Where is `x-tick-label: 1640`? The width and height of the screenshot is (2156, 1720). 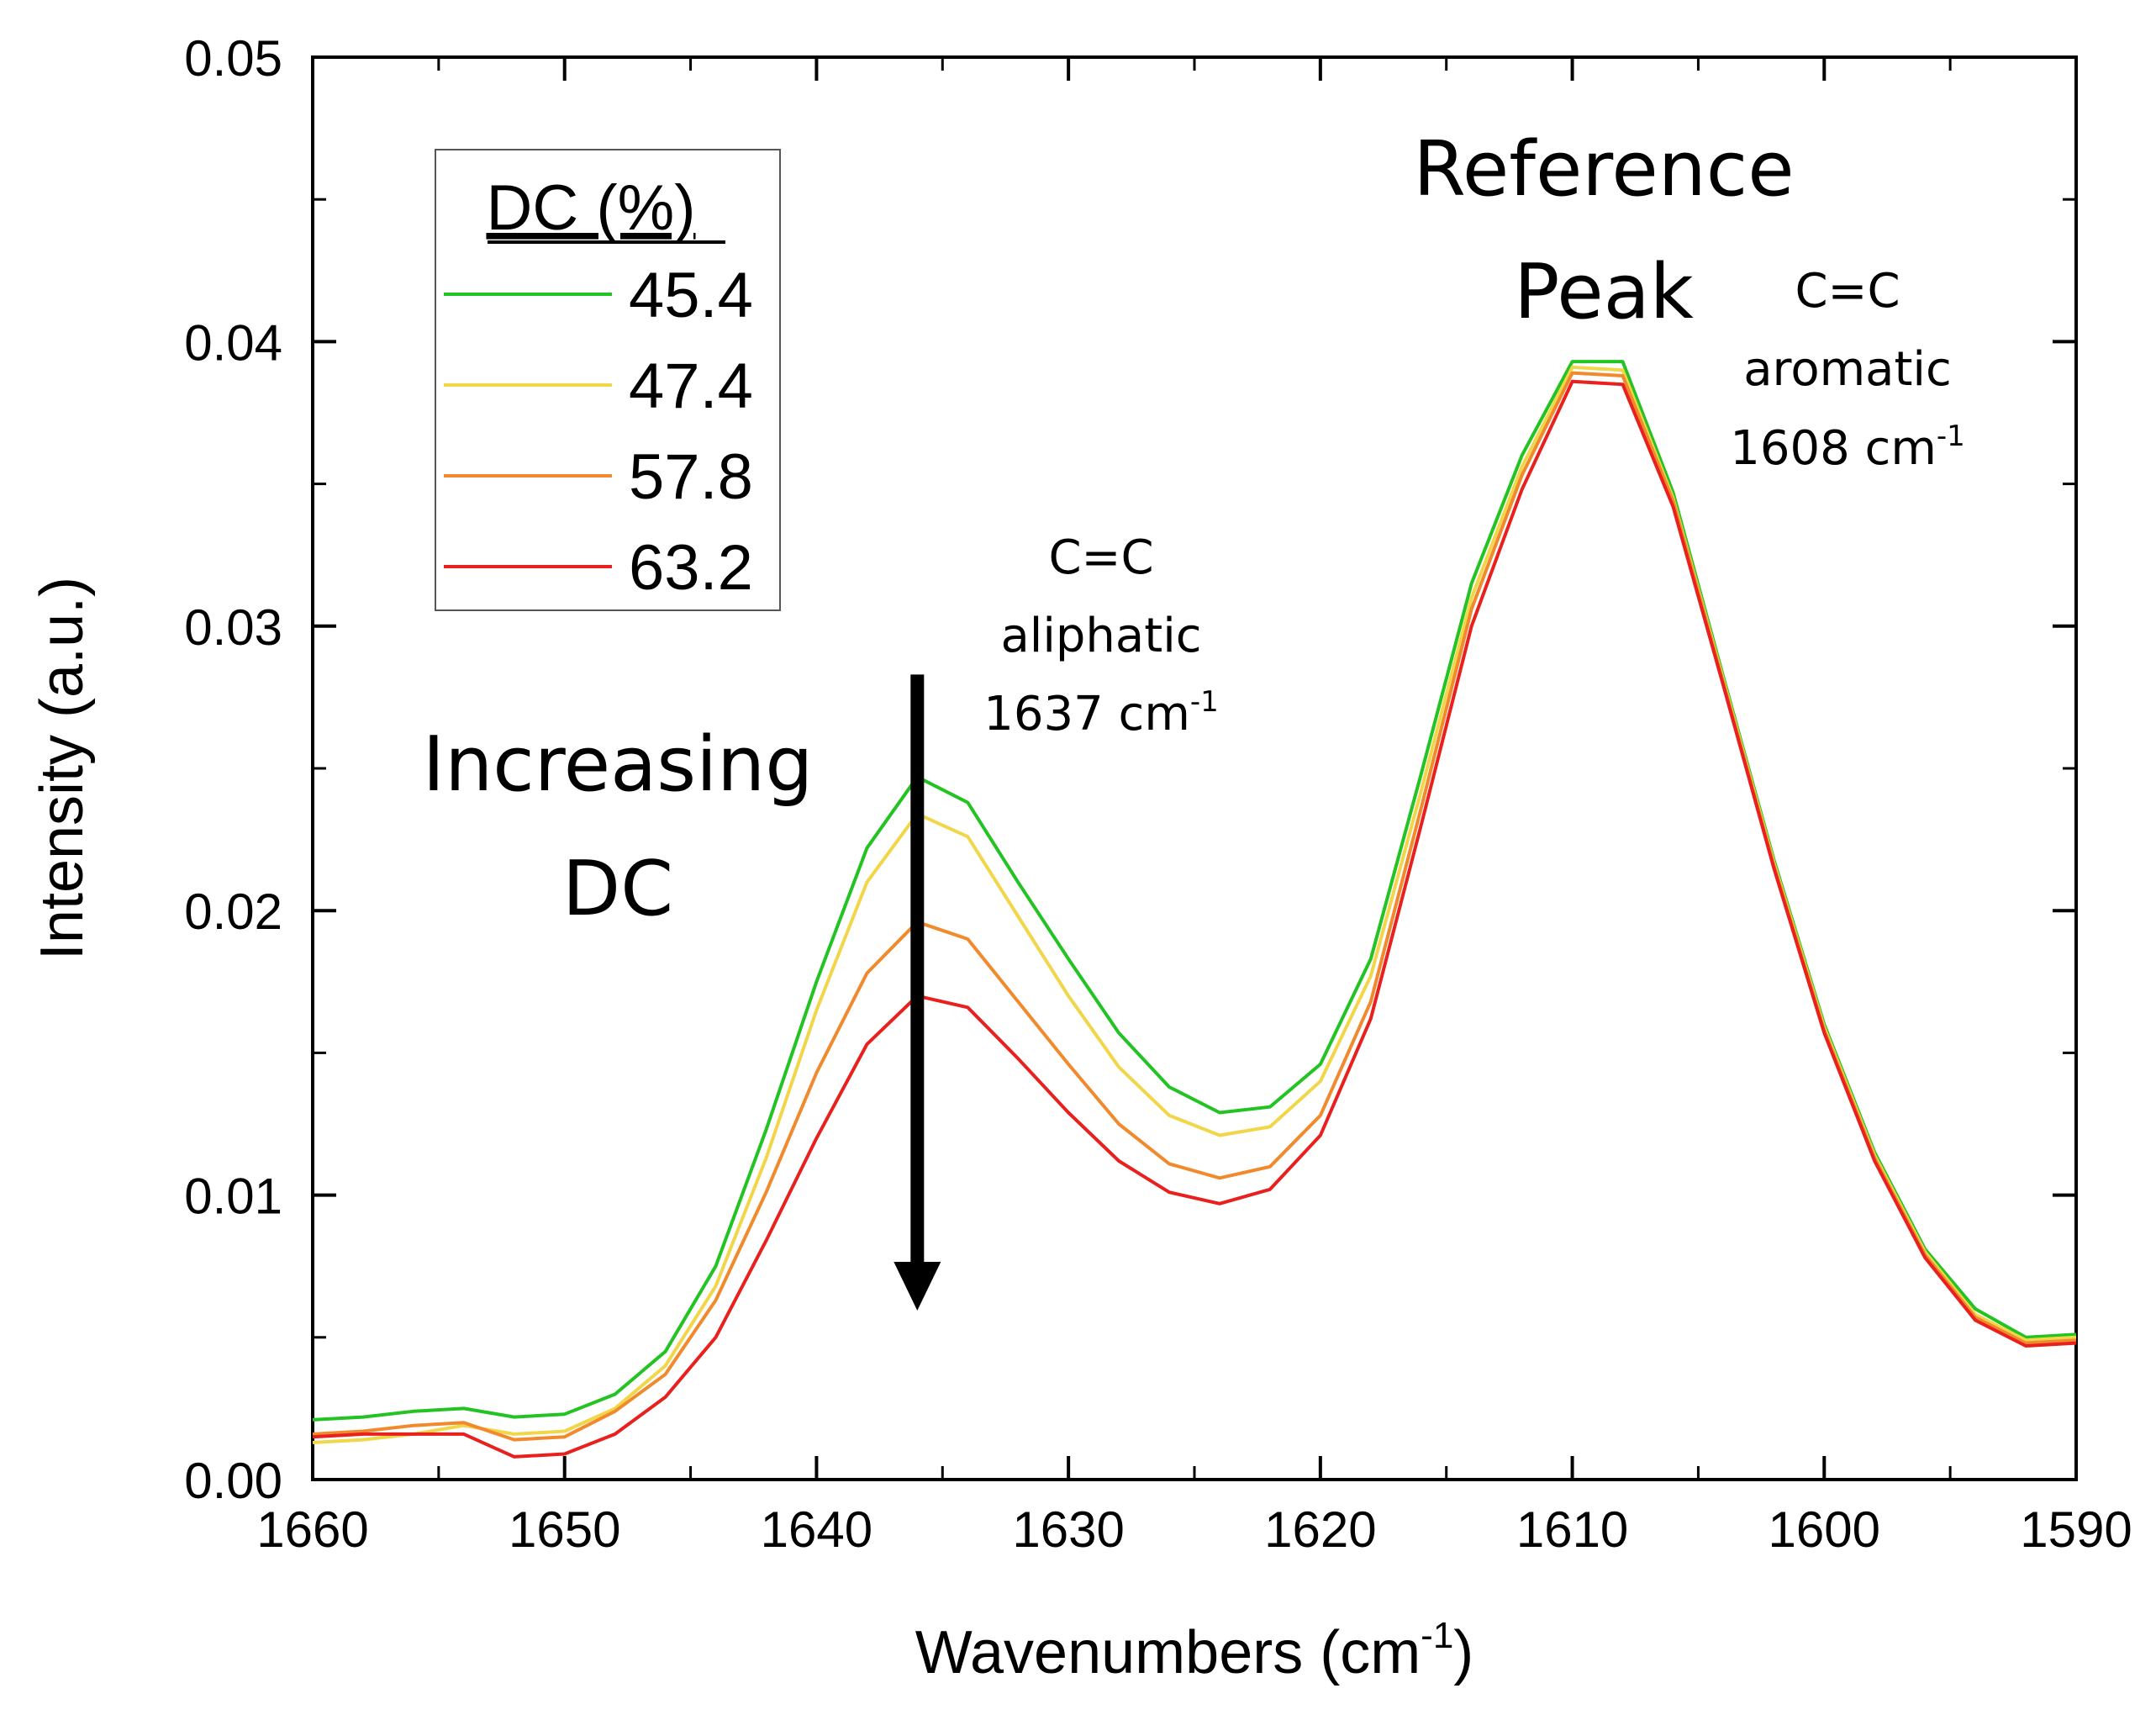 x-tick-label: 1640 is located at coordinates (816, 1529).